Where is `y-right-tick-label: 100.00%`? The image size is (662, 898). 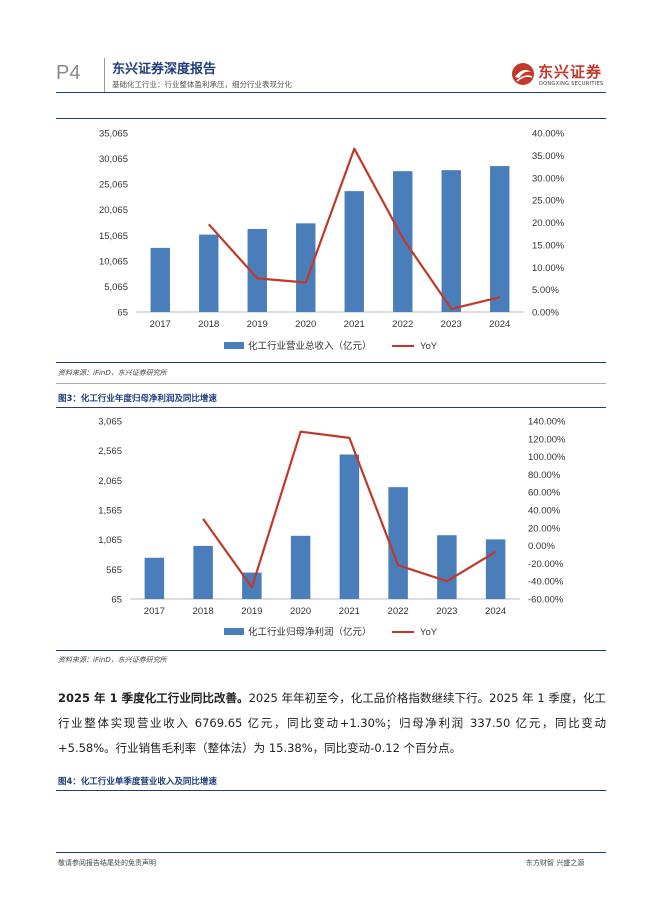
y-right-tick-label: 100.00% is located at coordinates (547, 457).